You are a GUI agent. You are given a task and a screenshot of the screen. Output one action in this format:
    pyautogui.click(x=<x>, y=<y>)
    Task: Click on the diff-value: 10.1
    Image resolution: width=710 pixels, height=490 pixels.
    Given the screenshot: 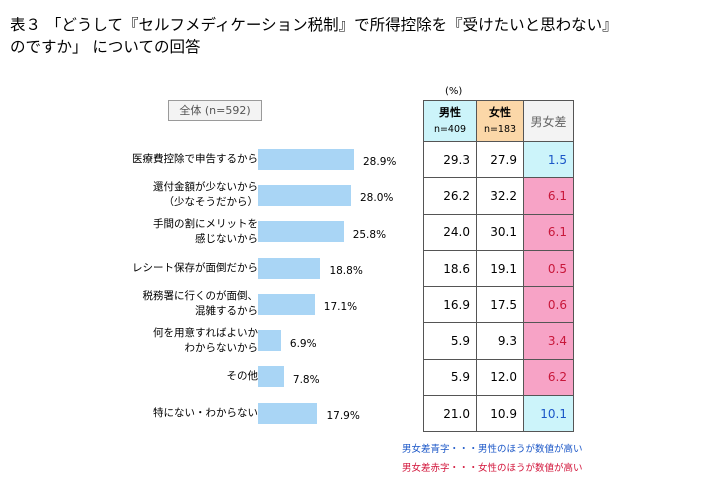 What is the action you would take?
    pyautogui.click(x=548, y=414)
    